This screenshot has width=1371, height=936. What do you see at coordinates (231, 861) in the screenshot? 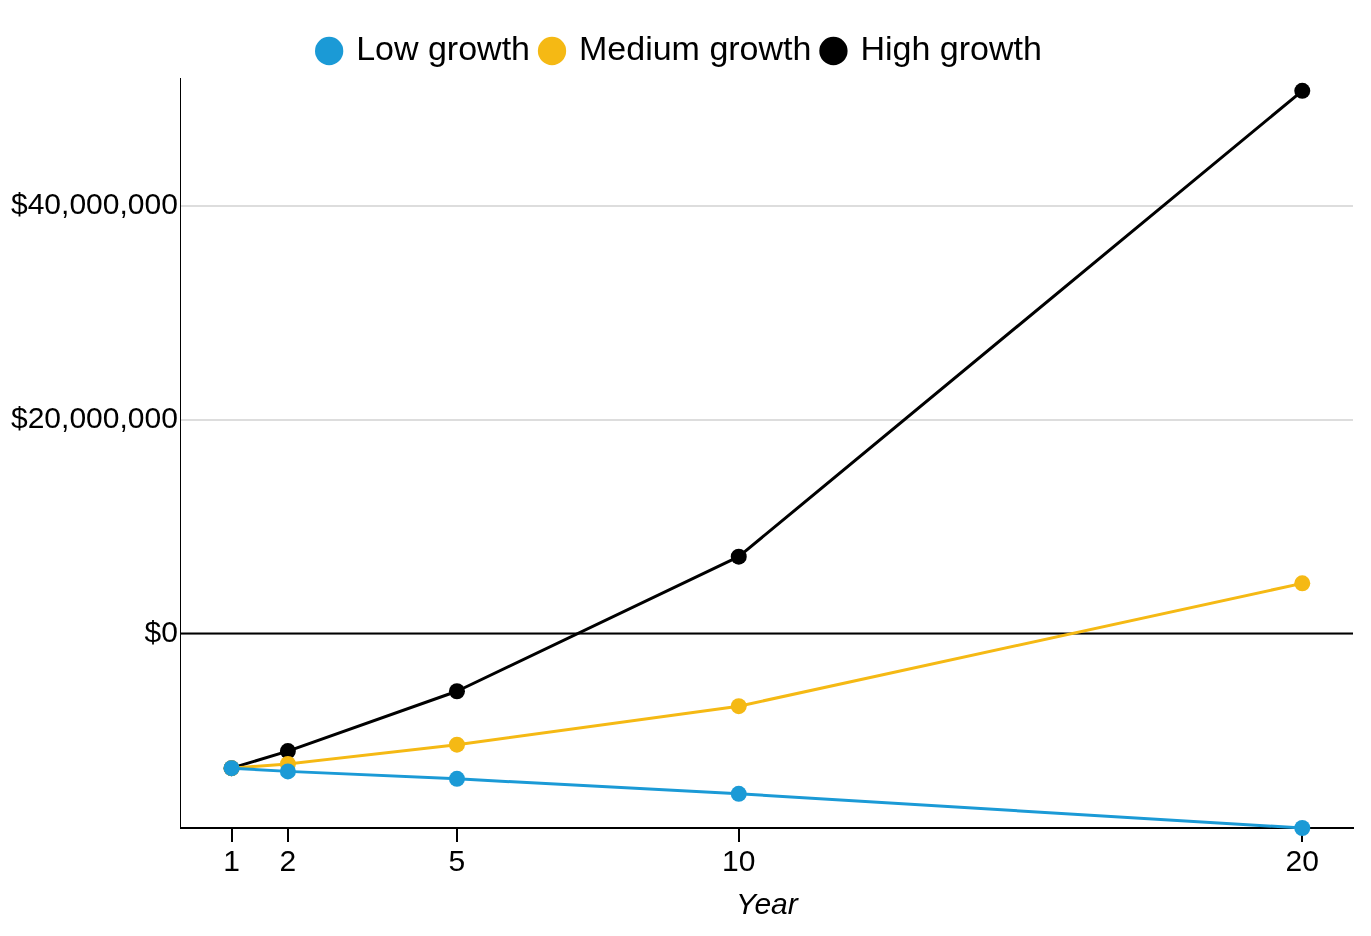
I see `x-tick-label: 1` at bounding box center [231, 861].